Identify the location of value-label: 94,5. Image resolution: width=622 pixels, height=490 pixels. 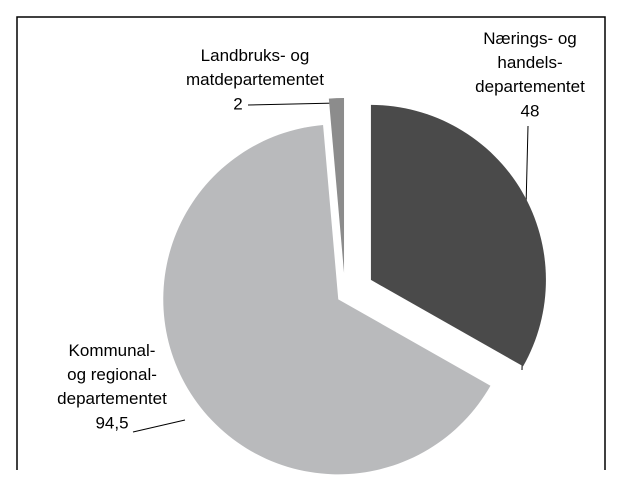
(111, 422).